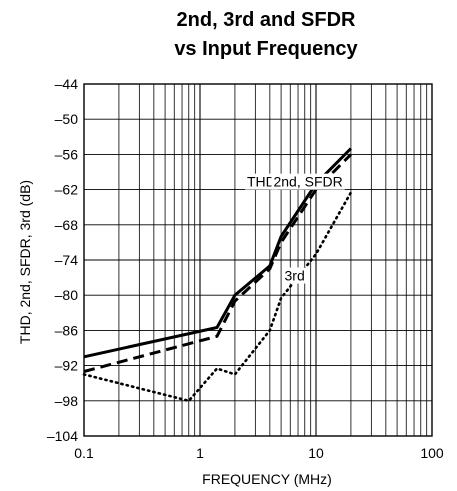  I want to click on annotation-text: 2nd, SFDR, so click(307, 182).